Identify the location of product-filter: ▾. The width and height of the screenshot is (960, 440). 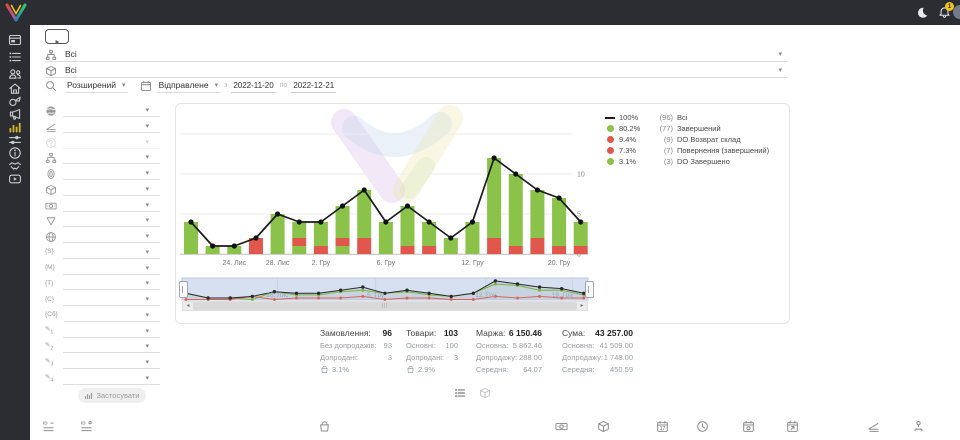
(102, 189).